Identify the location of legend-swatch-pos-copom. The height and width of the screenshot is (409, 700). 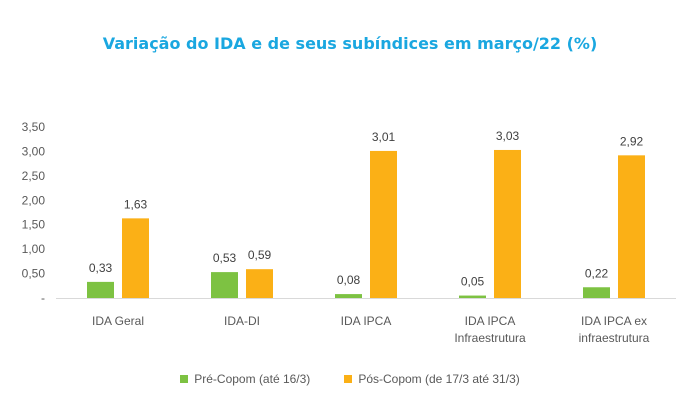
(348, 379).